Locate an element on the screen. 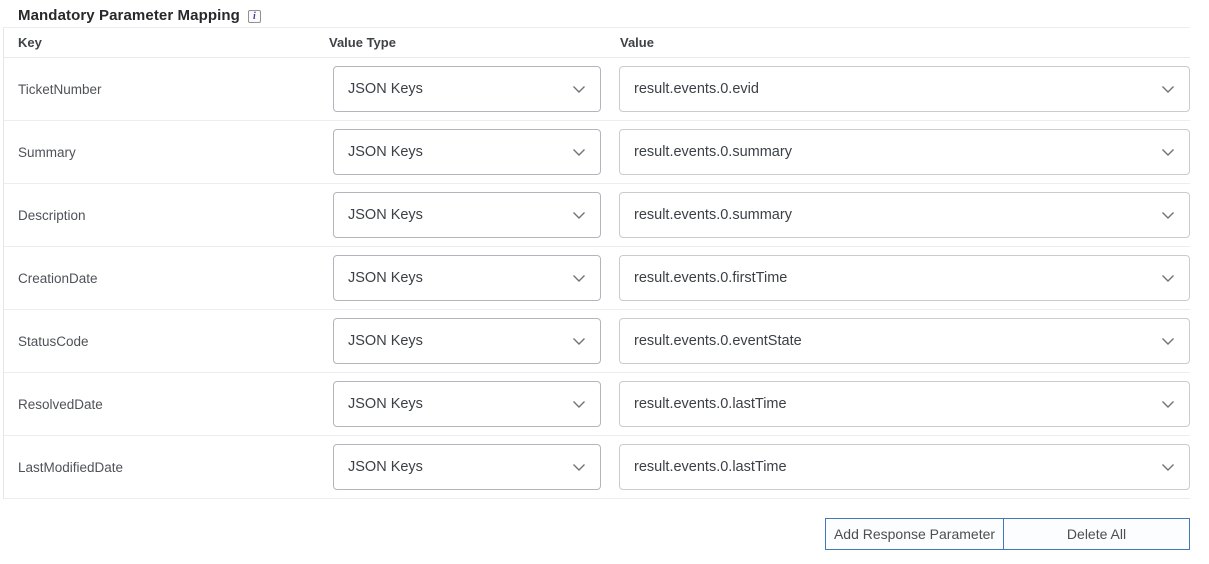  value-selected-option: result.events.0.evid is located at coordinates (696, 89).